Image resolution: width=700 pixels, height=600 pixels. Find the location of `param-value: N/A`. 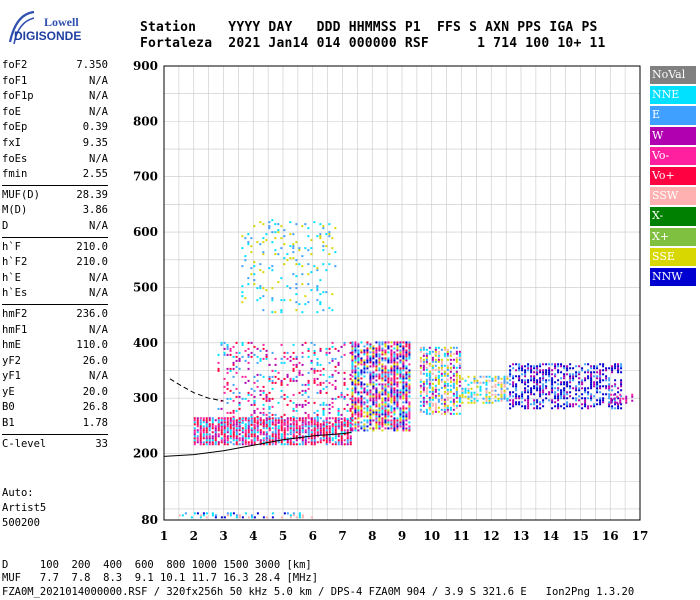

param-value: N/A is located at coordinates (98, 225).